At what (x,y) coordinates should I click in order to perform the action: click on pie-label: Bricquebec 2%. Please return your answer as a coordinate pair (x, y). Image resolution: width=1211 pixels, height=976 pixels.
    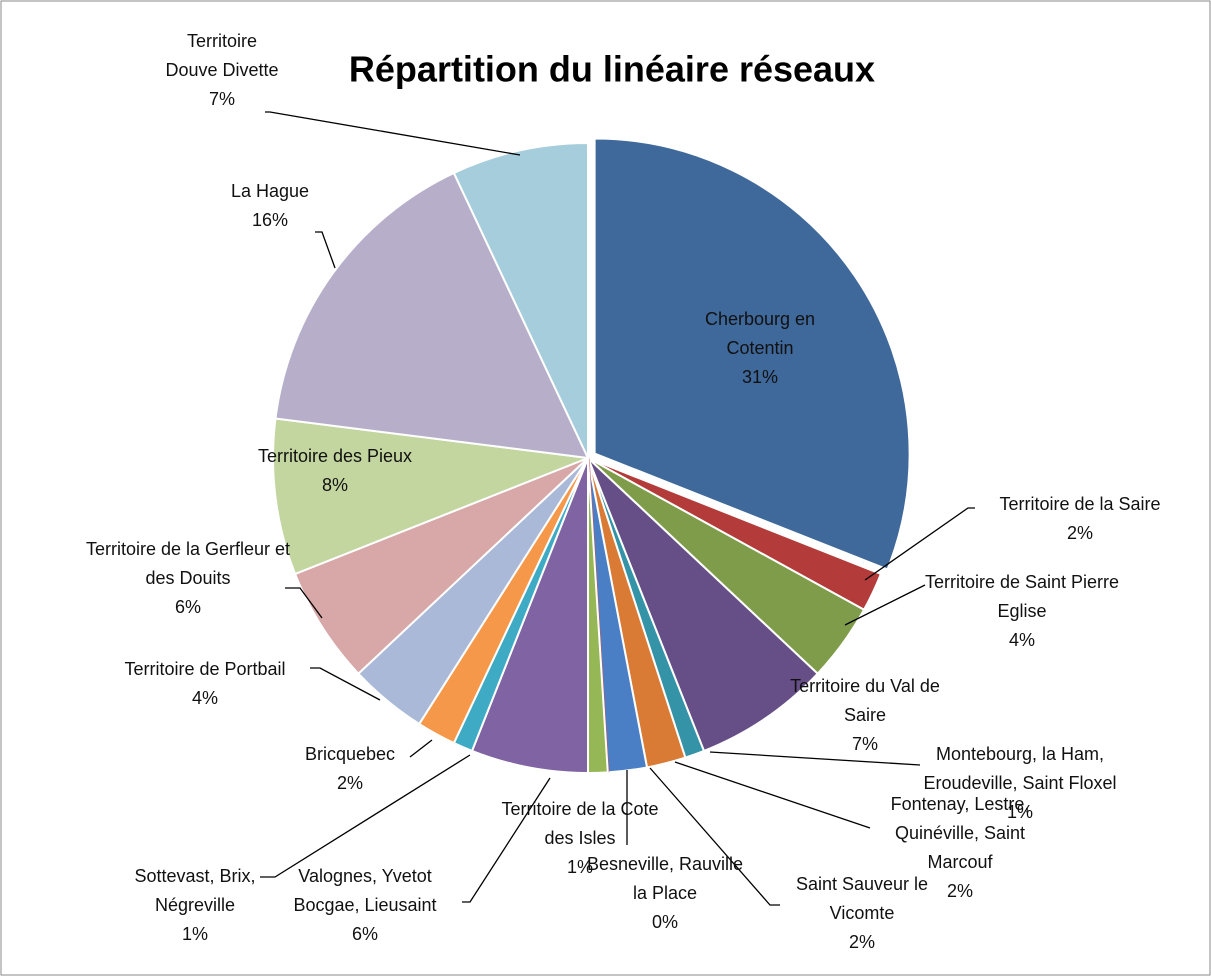
    Looking at the image, I should click on (350, 769).